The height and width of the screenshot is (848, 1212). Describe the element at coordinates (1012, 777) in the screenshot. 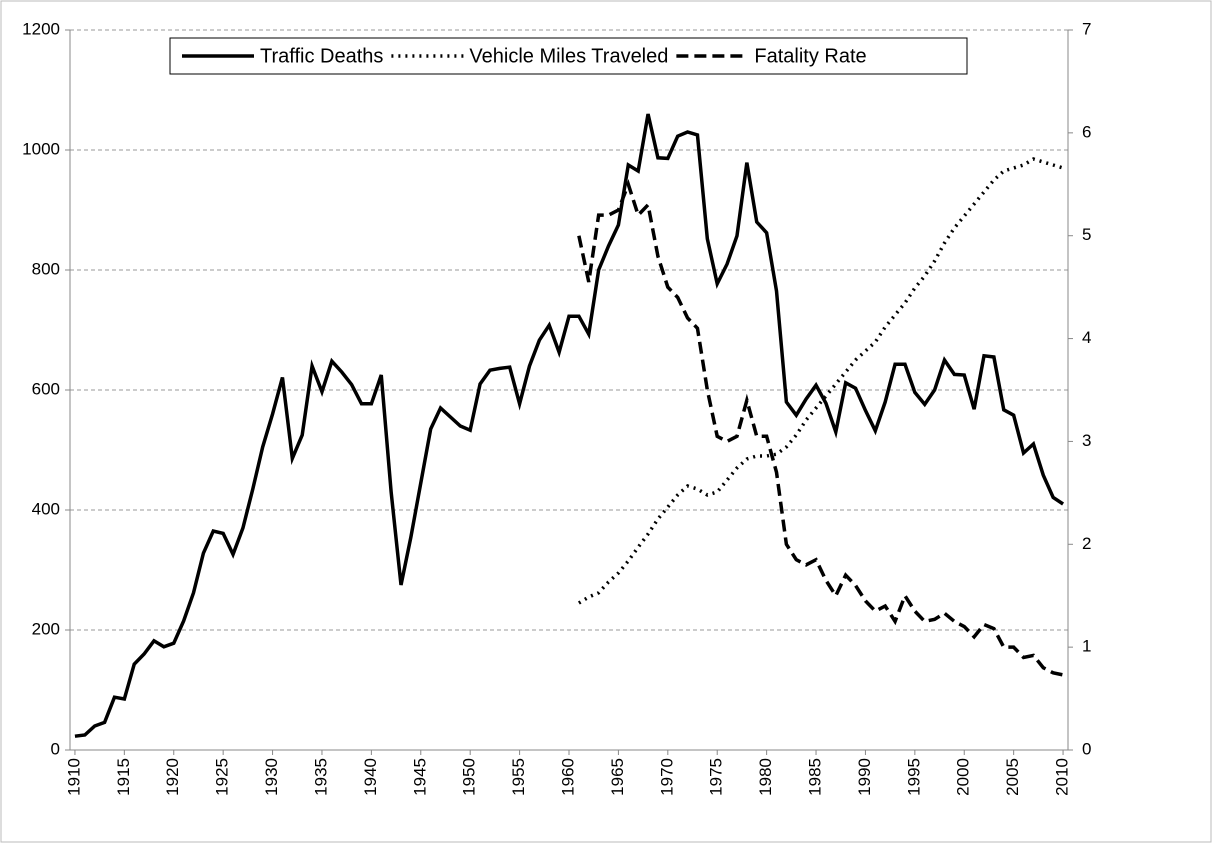

I see `x-tick-label: 2005` at that location.